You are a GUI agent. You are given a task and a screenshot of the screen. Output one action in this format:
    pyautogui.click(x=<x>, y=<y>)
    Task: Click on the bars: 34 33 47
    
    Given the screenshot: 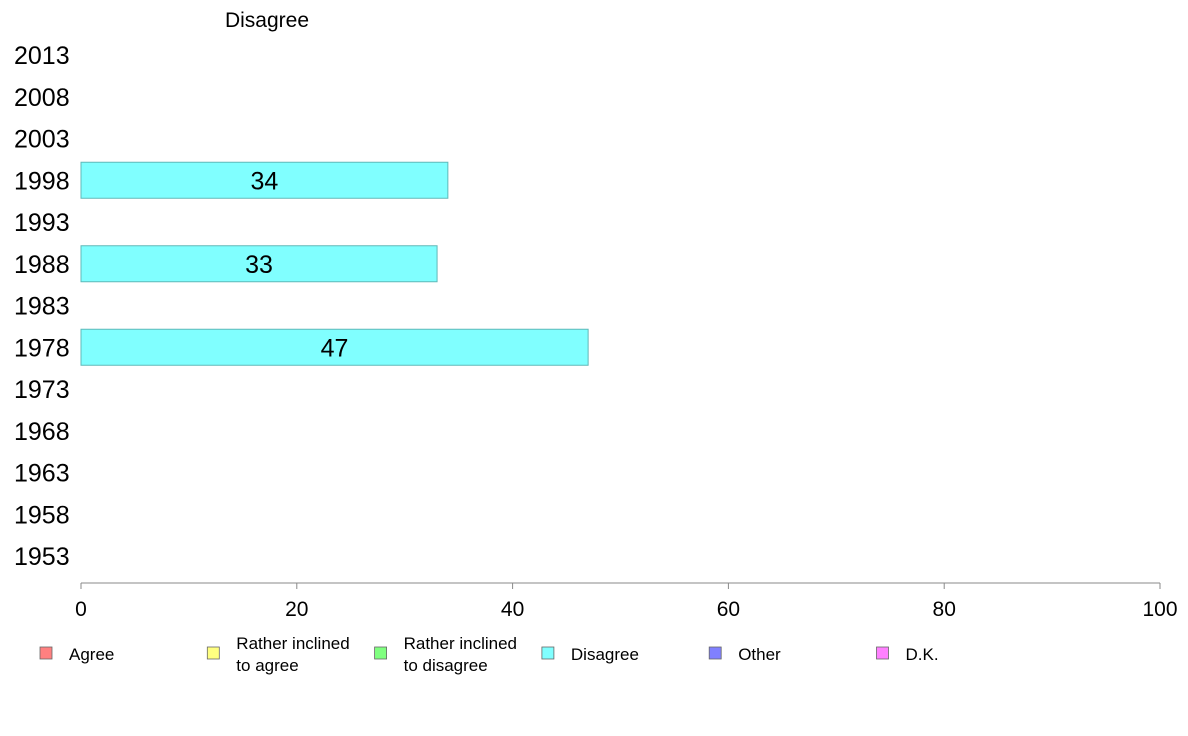 What is the action you would take?
    pyautogui.click(x=334, y=263)
    